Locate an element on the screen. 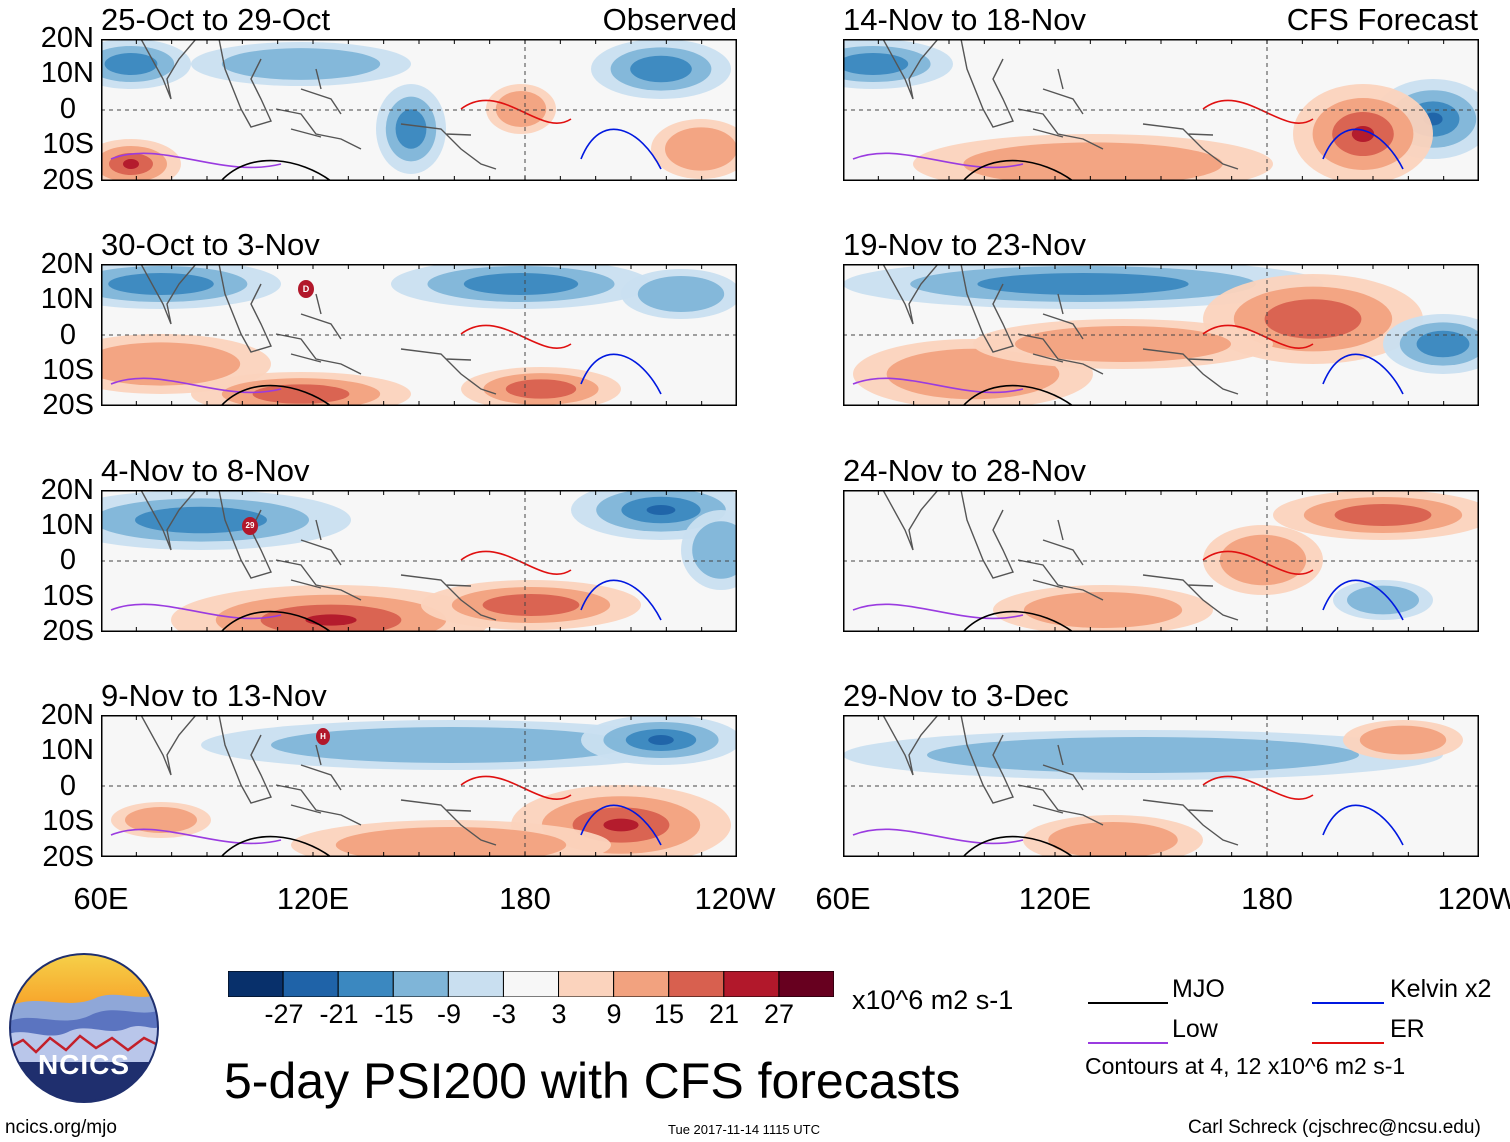 This screenshot has height=1142, width=1510. forecast-tag: CFS Forecast is located at coordinates (1382, 19).